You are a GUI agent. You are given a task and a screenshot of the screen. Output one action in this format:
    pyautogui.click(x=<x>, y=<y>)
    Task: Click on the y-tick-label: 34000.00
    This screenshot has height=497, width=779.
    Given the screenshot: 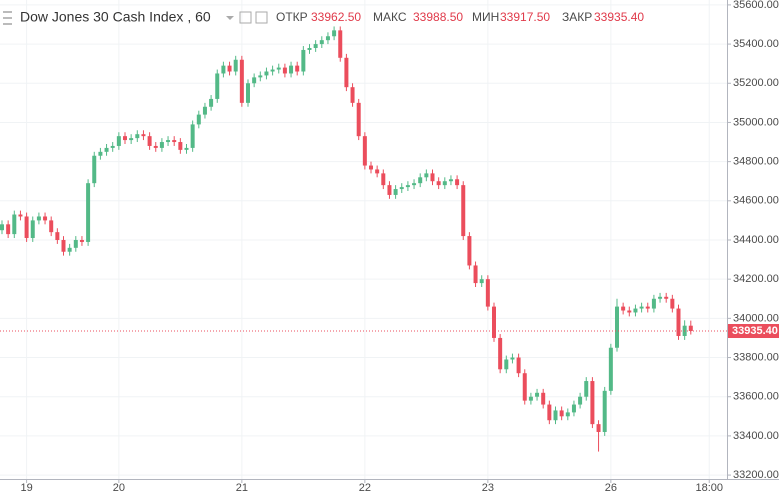 What is the action you would take?
    pyautogui.click(x=756, y=318)
    